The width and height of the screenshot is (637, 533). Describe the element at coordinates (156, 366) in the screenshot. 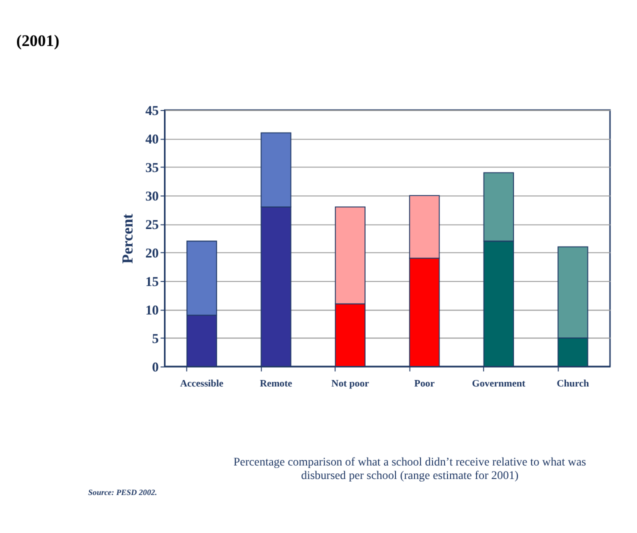

I see `y-tick-label: 0` at that location.